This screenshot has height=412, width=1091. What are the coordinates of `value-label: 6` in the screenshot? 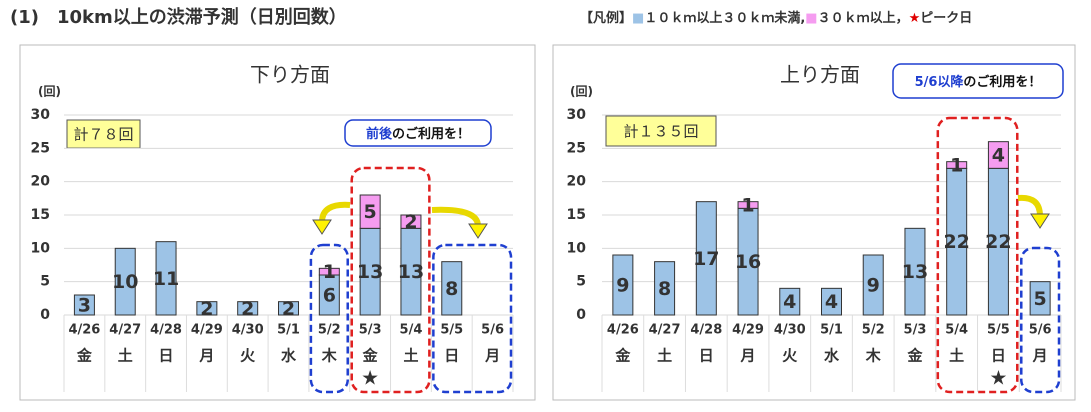 It's located at (329, 296).